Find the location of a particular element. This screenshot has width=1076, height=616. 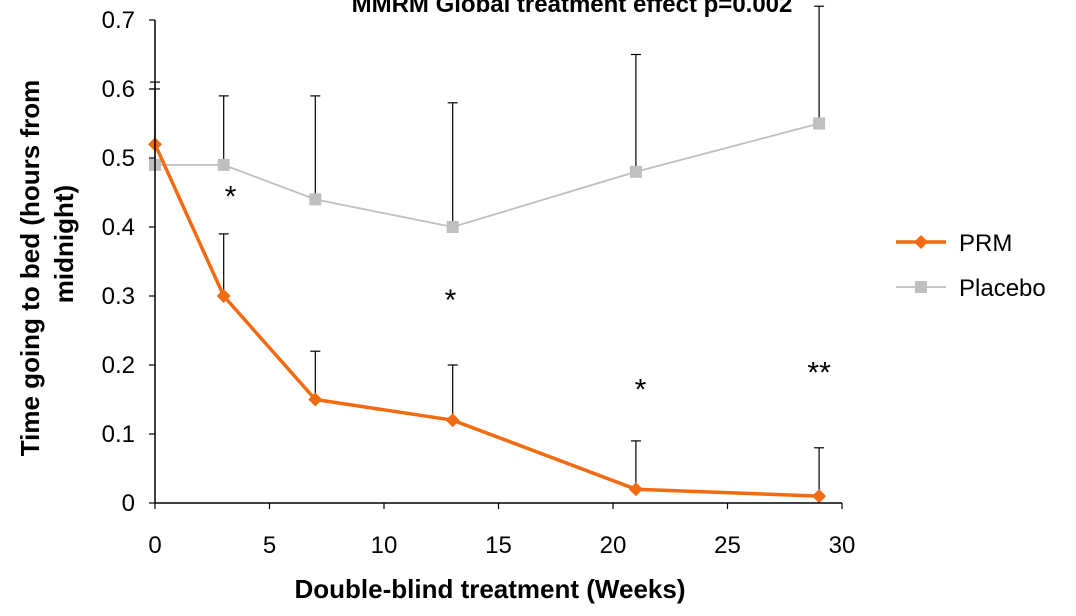

x-tick-label: 25 is located at coordinates (727, 545).